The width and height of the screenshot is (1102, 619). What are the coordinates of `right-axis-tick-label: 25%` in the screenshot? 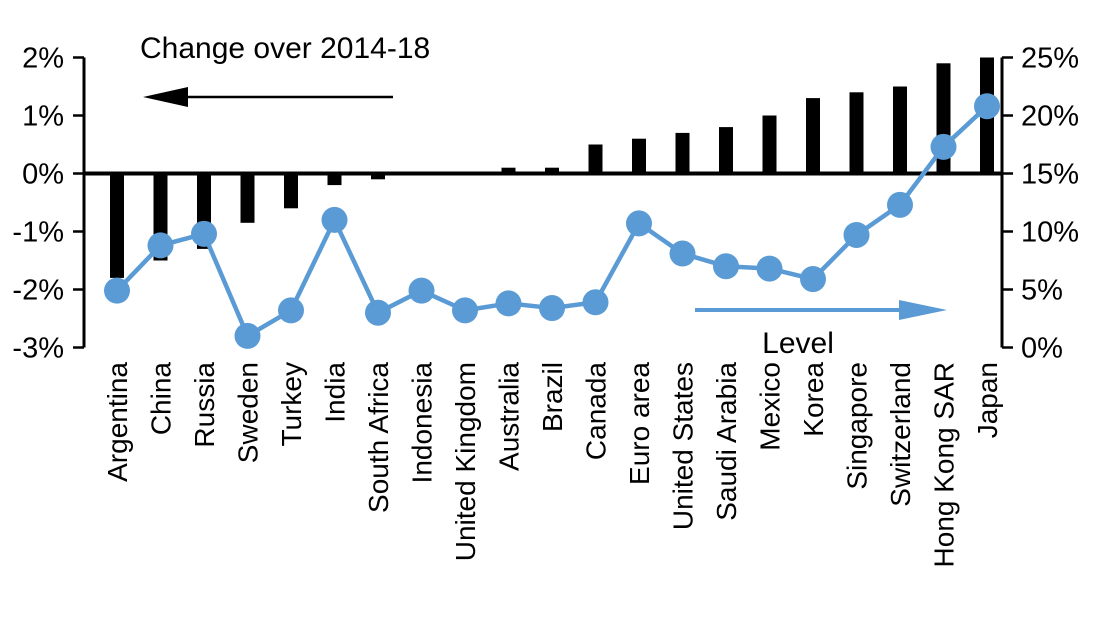 It's located at (1050, 59).